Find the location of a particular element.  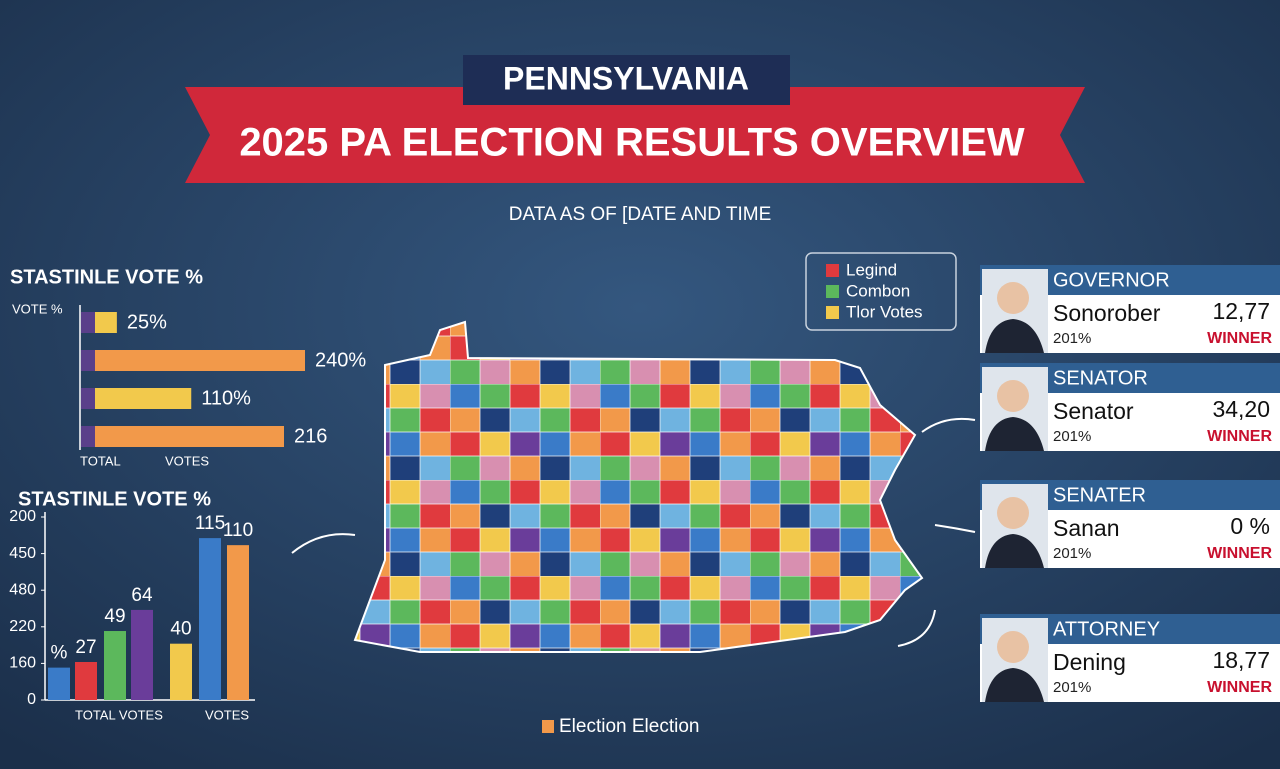

title: 2025 PA ELECTION RESULTS OVERVIEW is located at coordinates (632, 143).